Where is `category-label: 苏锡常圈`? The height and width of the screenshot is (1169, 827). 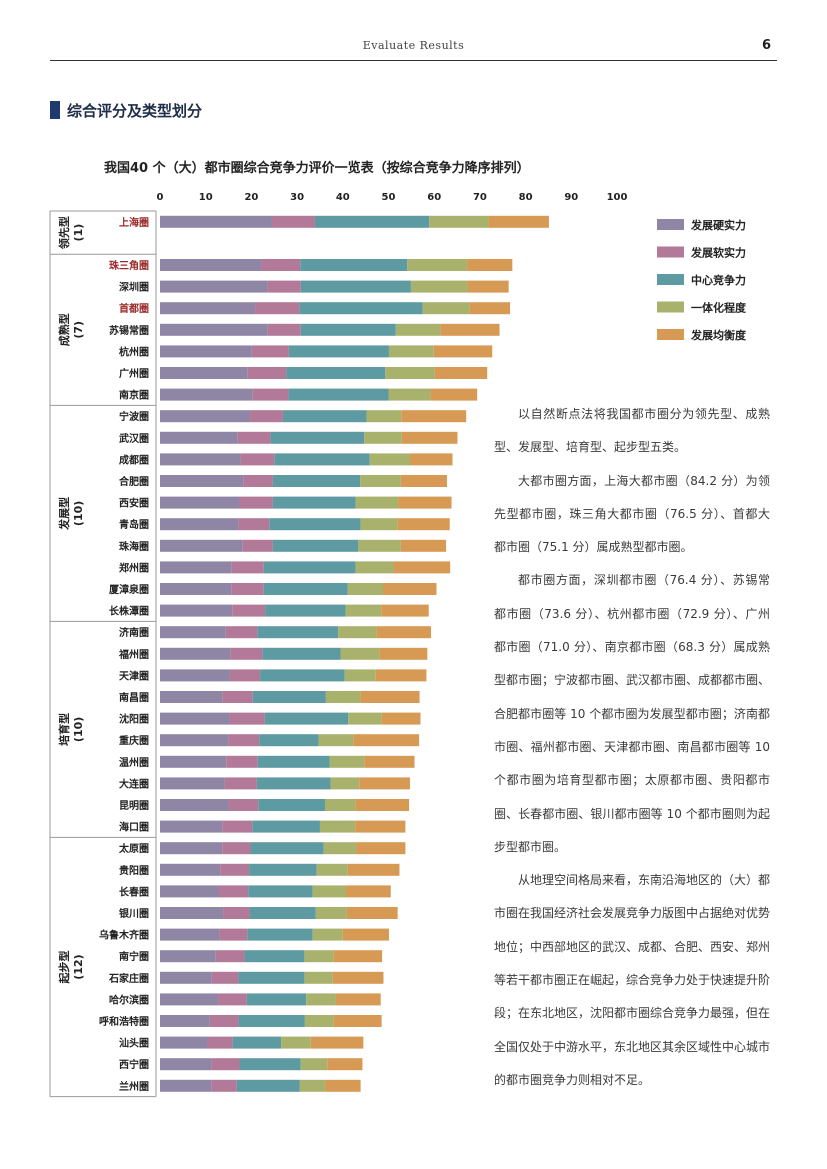 category-label: 苏锡常圈 is located at coordinates (129, 330).